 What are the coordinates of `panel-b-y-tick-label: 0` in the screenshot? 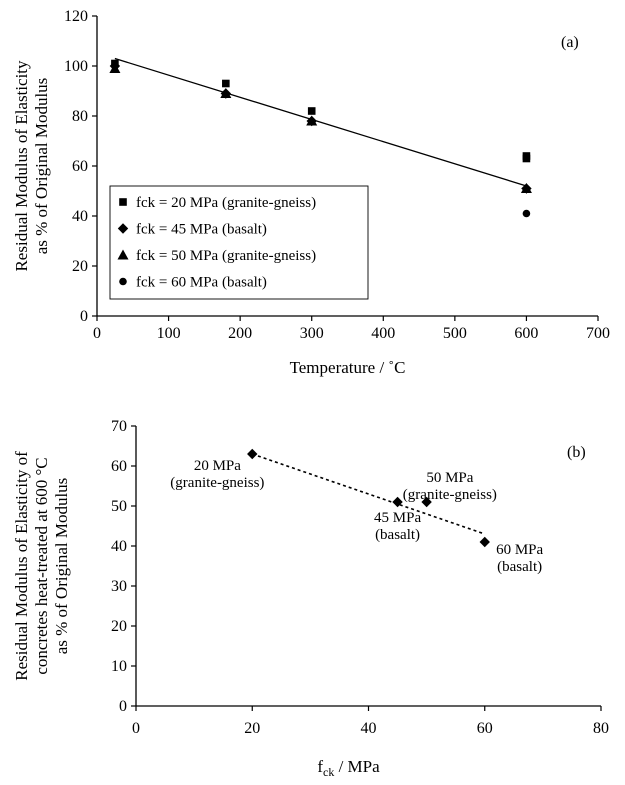 It's located at (123, 706).